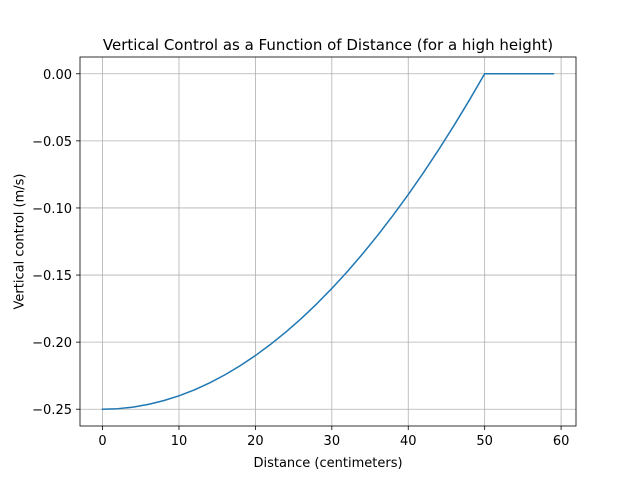 This screenshot has height=479, width=639. What do you see at coordinates (179, 441) in the screenshot?
I see `x-tick-label: 10` at bounding box center [179, 441].